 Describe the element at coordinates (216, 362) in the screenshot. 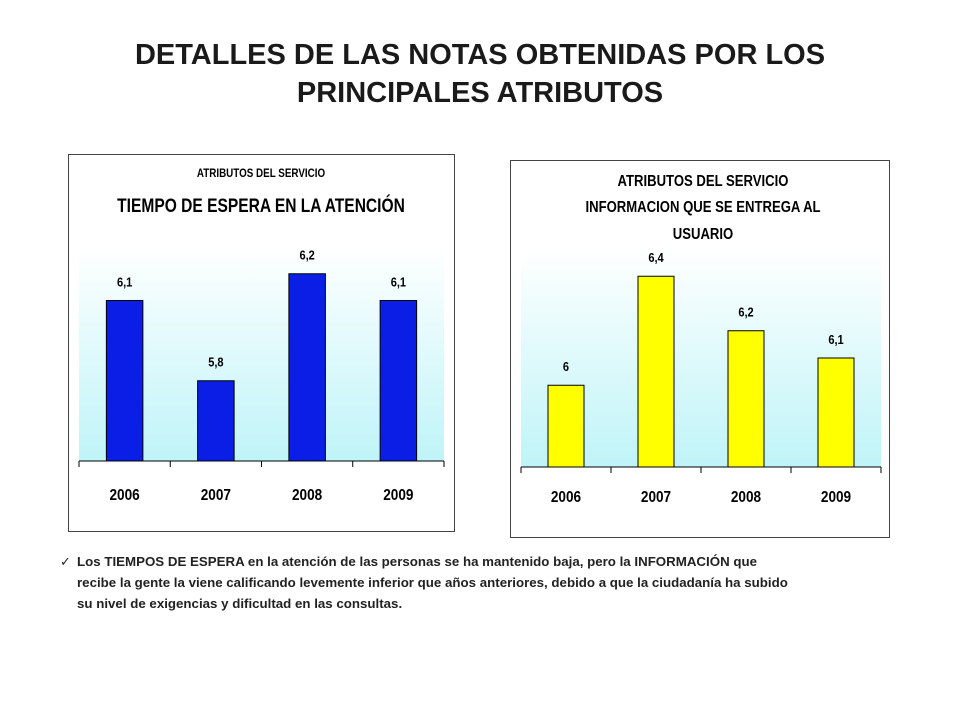

I see `data-label-2007: 5,8` at that location.